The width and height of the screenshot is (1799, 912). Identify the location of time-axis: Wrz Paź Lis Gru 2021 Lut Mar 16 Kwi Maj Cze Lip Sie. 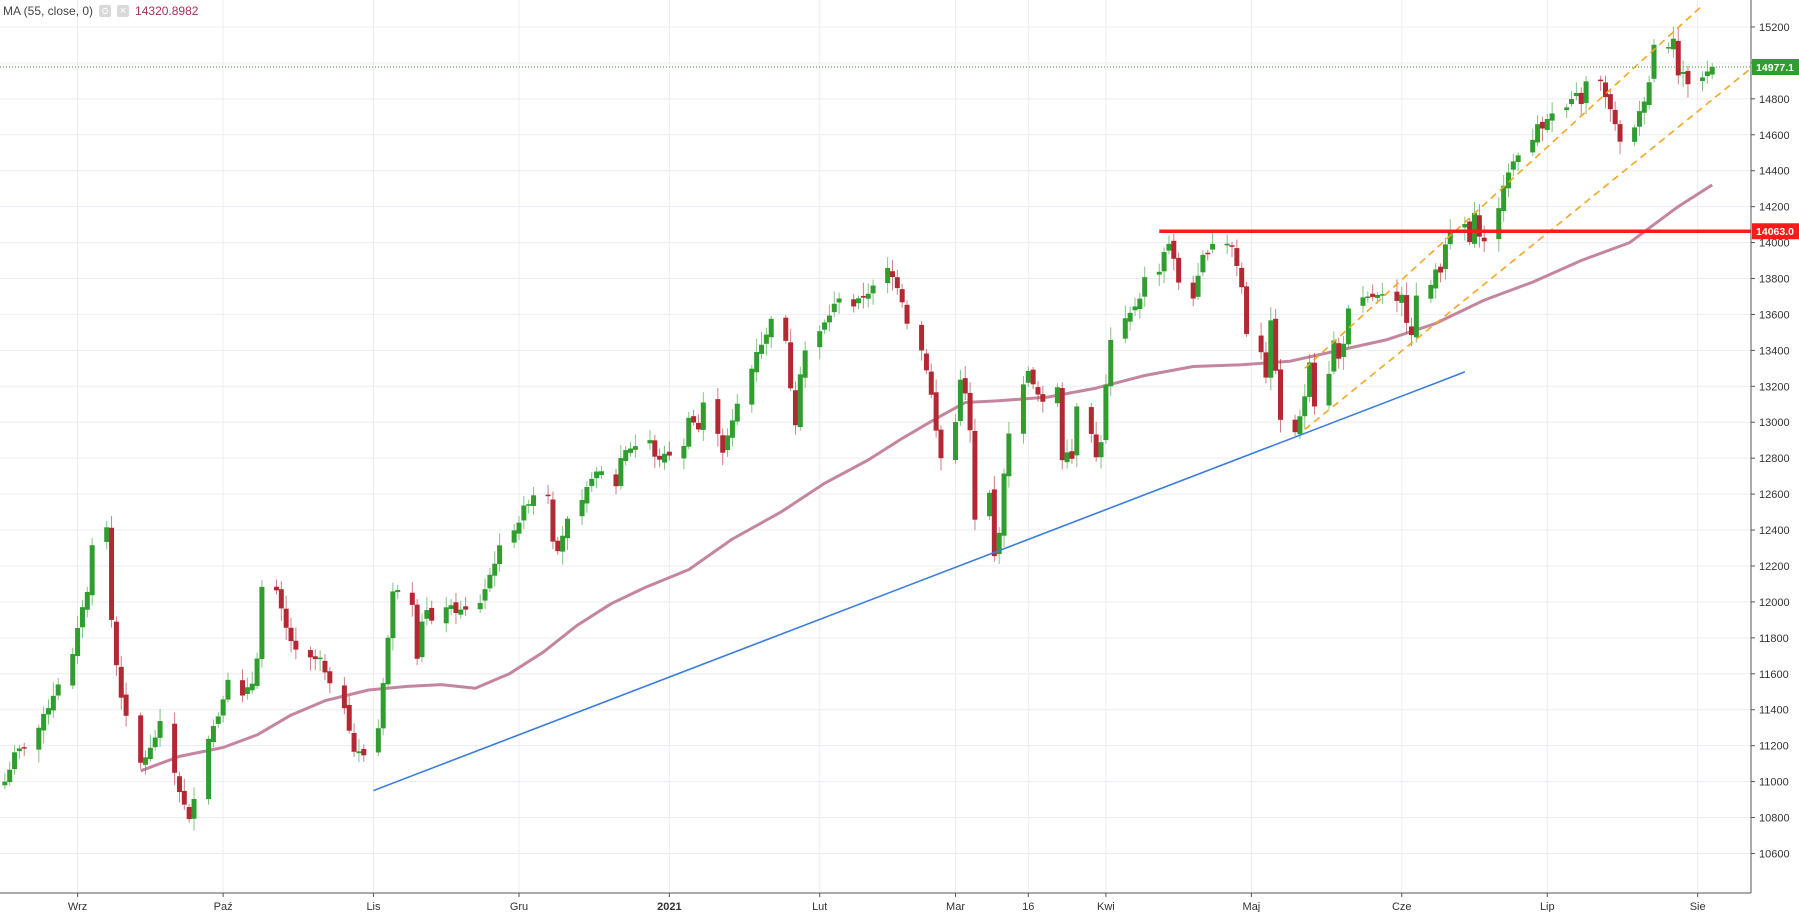
(887, 902).